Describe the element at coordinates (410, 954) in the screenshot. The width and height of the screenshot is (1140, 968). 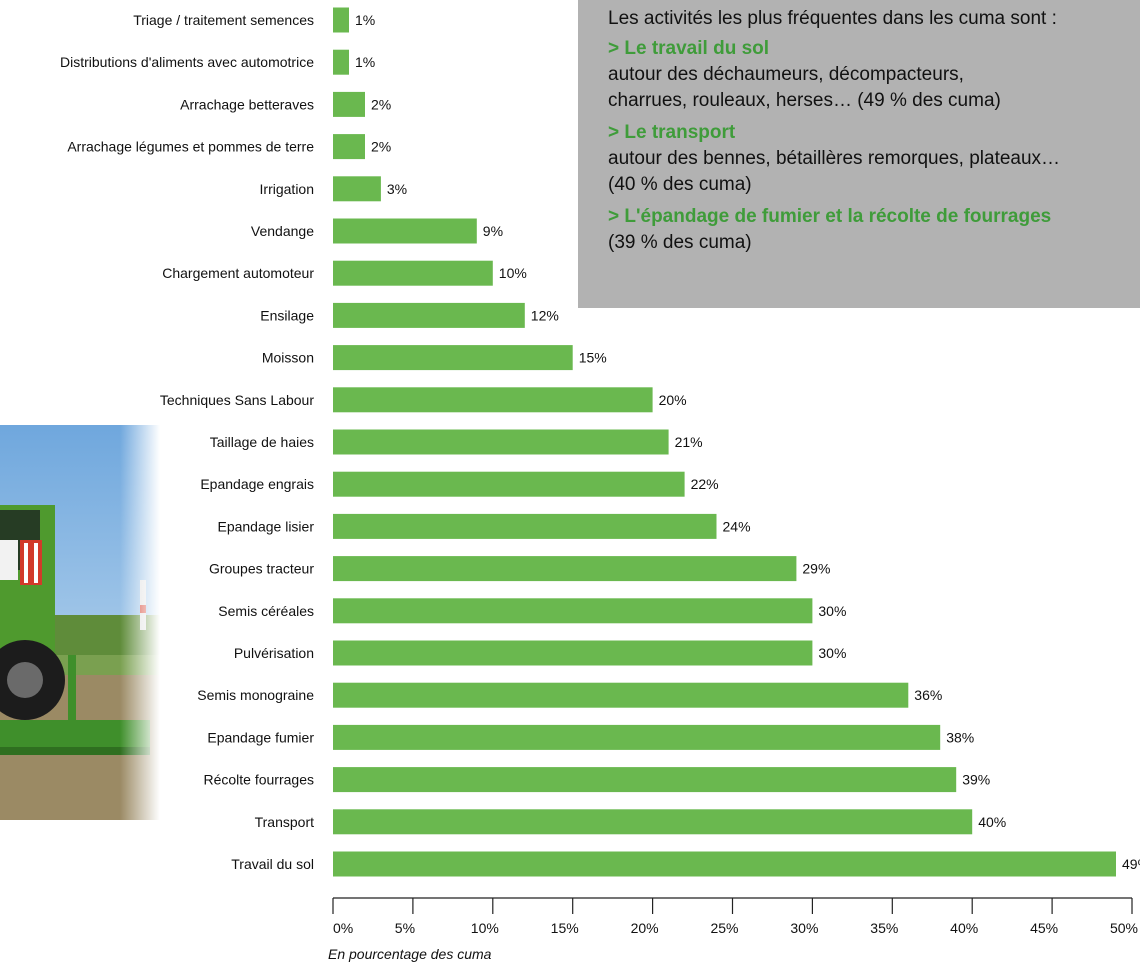
I see `x-axis-label: En pourcentage des cuma` at that location.